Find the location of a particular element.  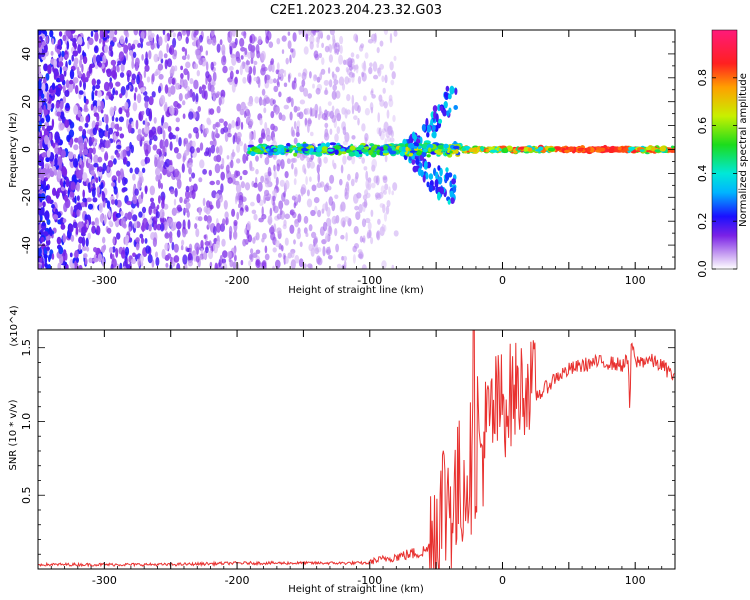

colorbar-label: Normalized spectral amplitude is located at coordinates (743, 150).